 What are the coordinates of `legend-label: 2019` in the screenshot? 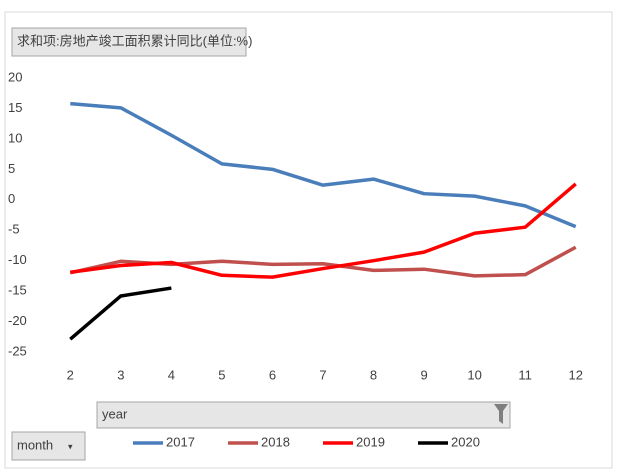 It's located at (370, 441).